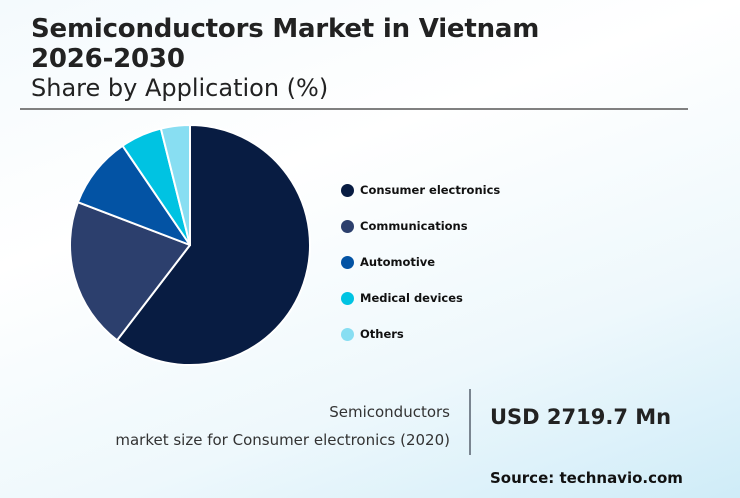 The image size is (740, 498). I want to click on legend-item-communications: Communications, so click(420, 226).